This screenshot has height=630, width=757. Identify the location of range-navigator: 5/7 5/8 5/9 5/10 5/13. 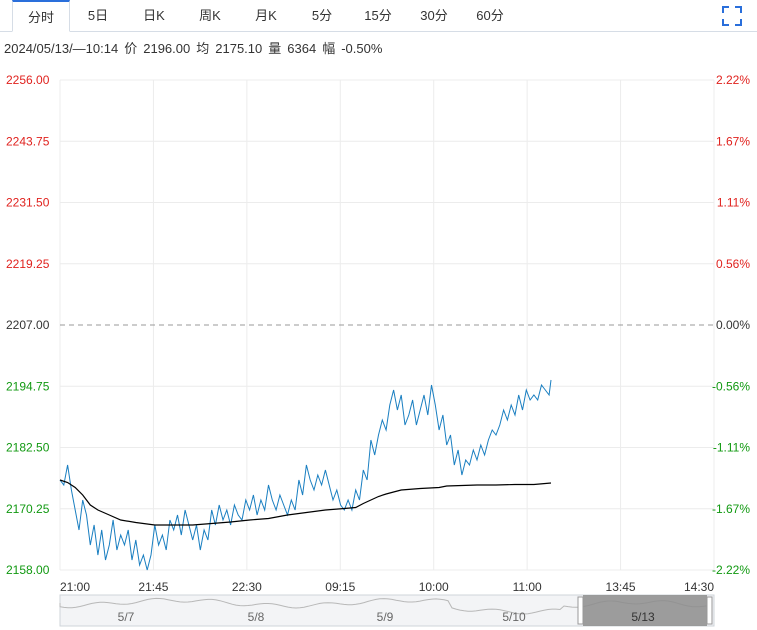
(387, 610).